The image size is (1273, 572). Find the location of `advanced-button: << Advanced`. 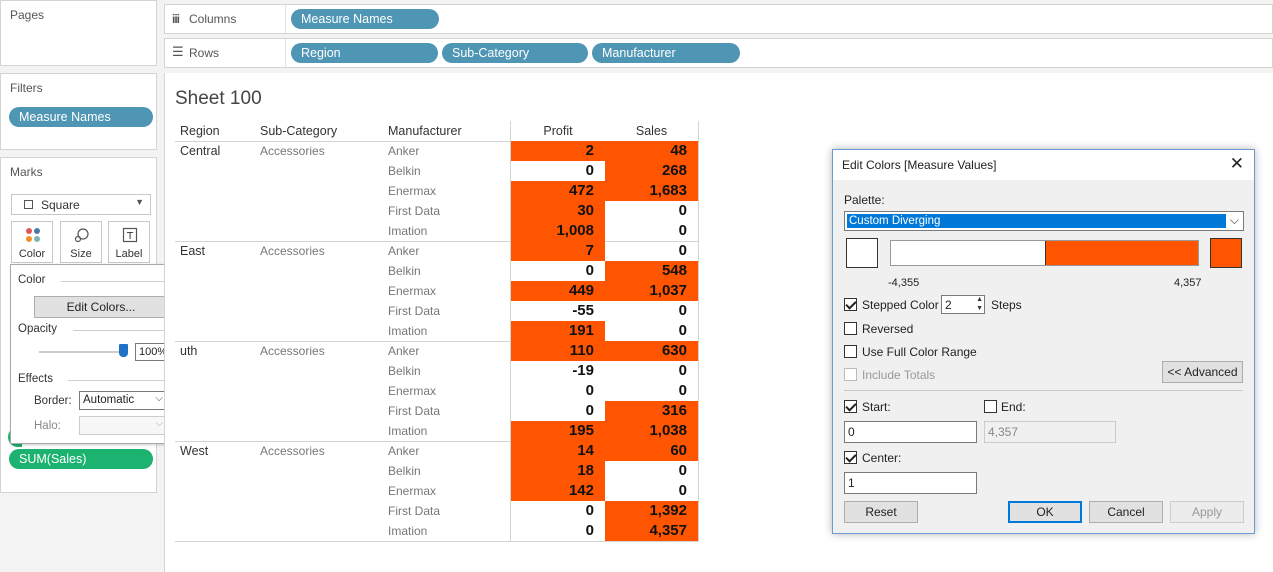

advanced-button: << Advanced is located at coordinates (1202, 372).